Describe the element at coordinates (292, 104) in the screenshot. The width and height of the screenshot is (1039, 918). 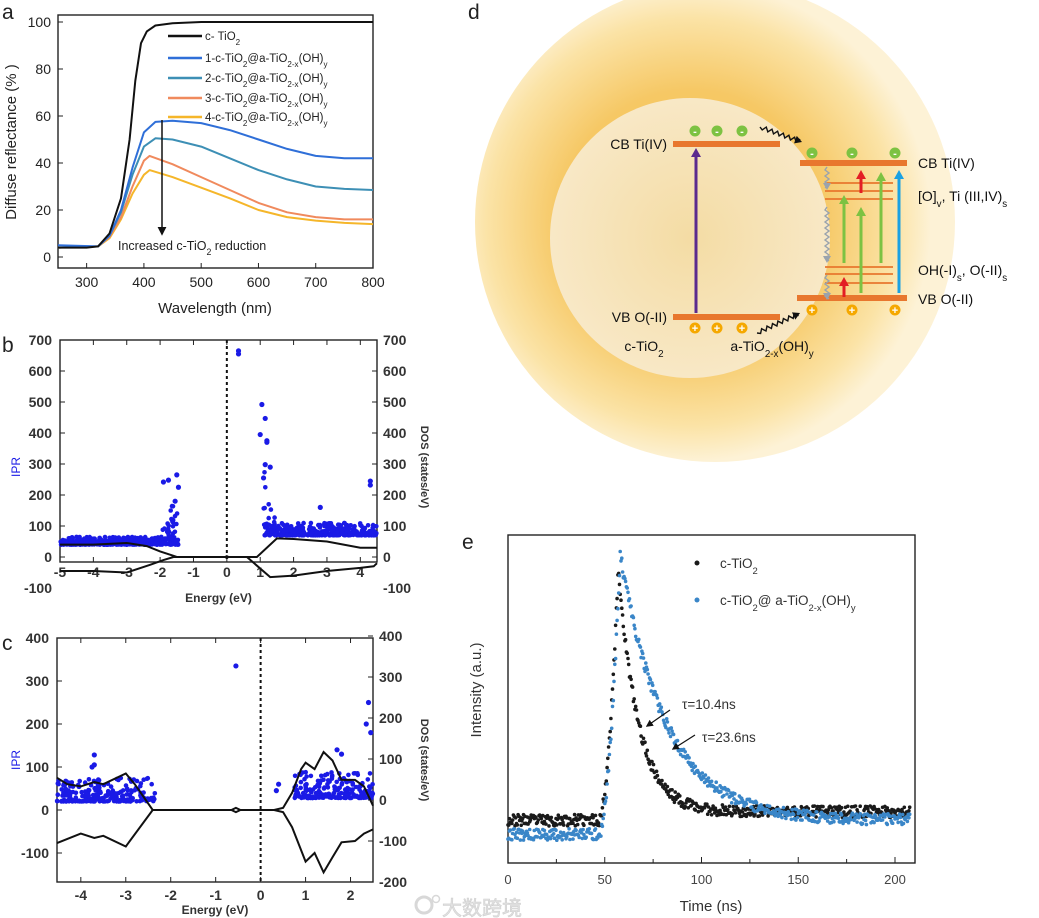
I see `subscript: 2-x` at that location.